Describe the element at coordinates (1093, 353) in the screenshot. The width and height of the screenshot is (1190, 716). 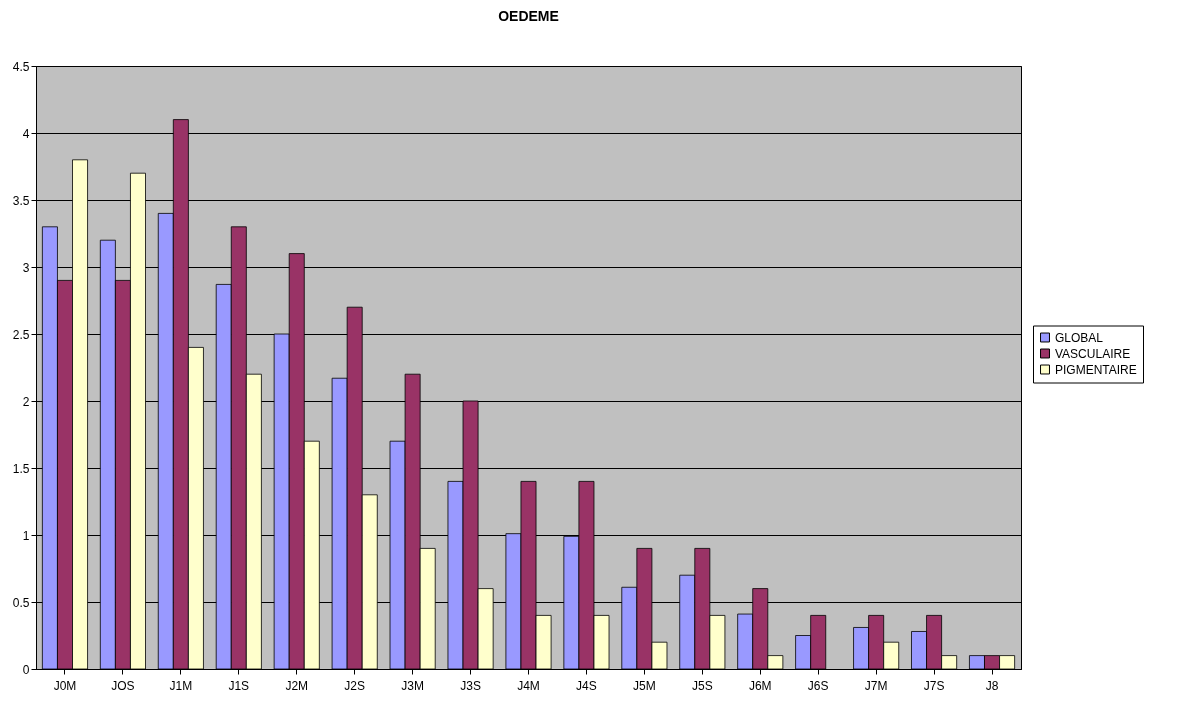
I see `legend-label: VASCULAIRE` at that location.